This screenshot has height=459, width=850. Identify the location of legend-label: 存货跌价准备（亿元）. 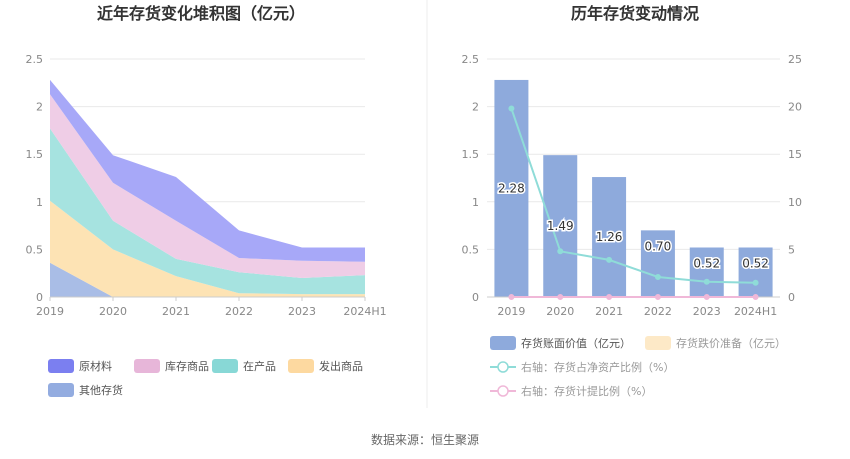
(731, 343).